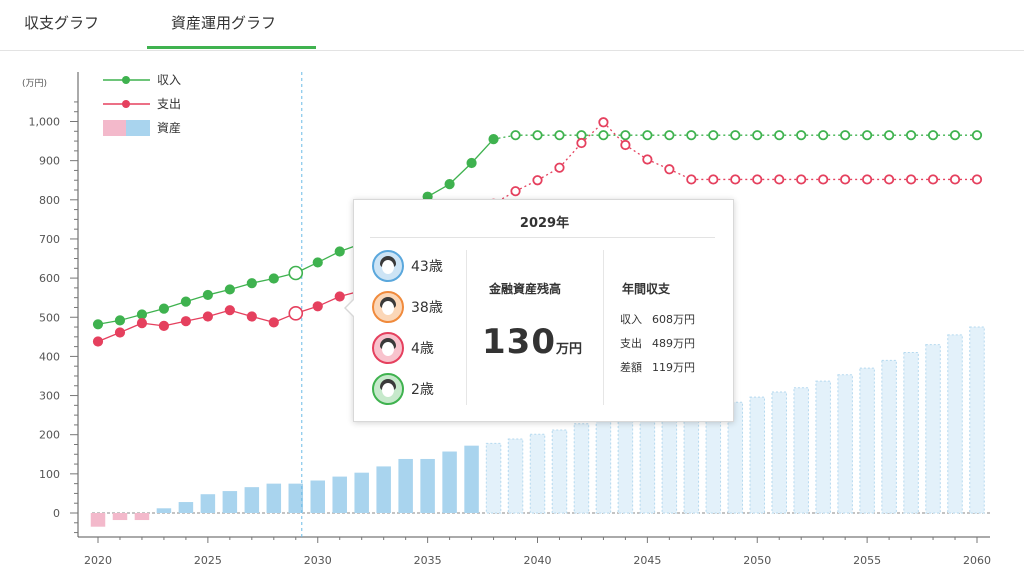  What do you see at coordinates (62, 23) in the screenshot?
I see `tab-income-expense-graph: 収支グラフ` at bounding box center [62, 23].